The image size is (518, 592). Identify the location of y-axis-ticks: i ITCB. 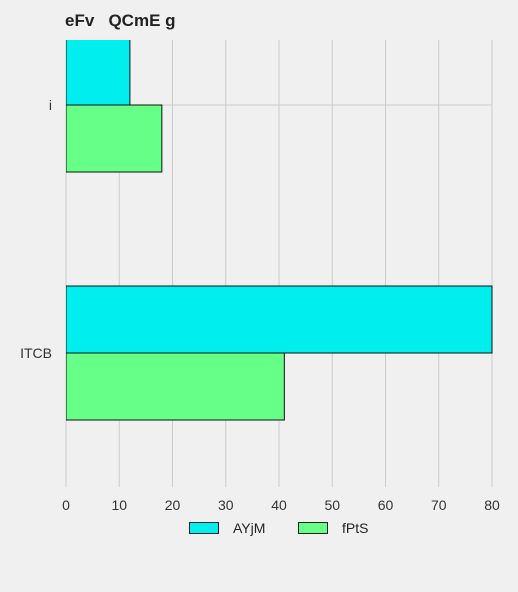
(36, 229).